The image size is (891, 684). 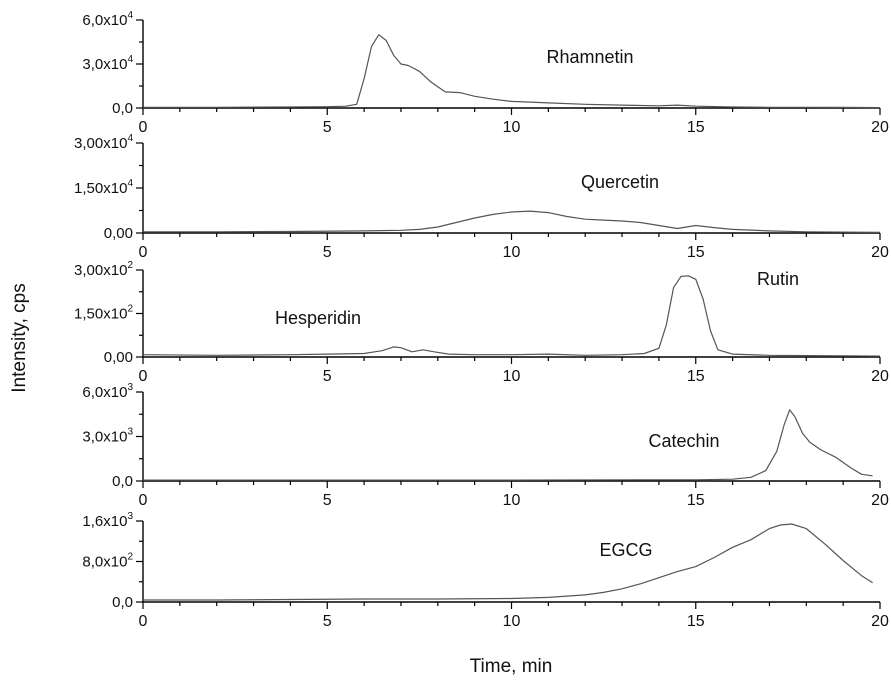 What do you see at coordinates (107, 520) in the screenshot?
I see `y-tick-label: 1,6x10³` at bounding box center [107, 520].